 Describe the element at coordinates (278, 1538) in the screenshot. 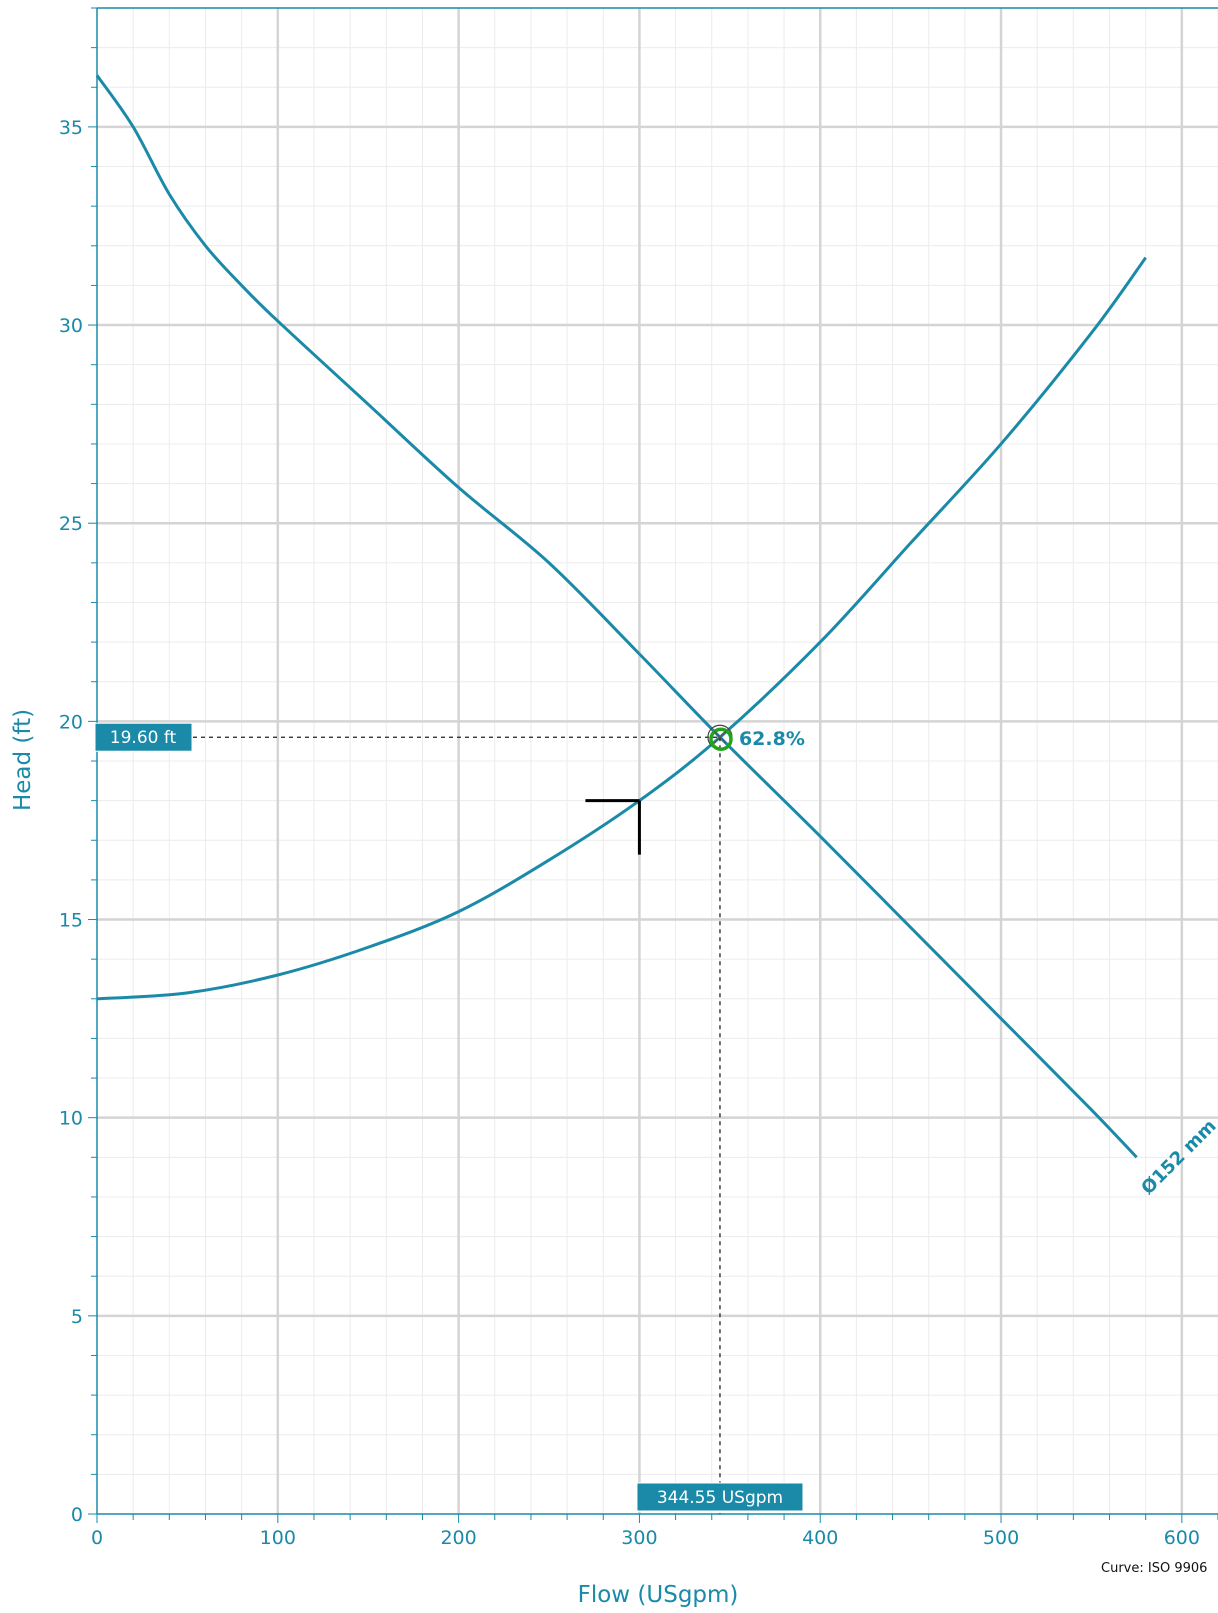

I see `x-tick-label: 100` at that location.